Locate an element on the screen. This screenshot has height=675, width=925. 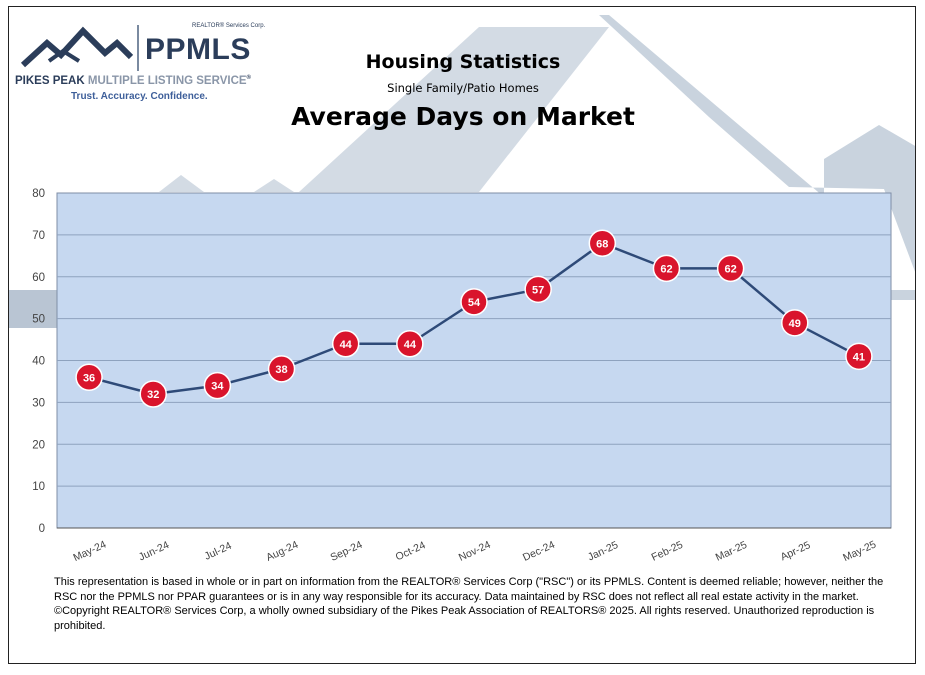
x-tick-label: Jun-24 is located at coordinates (154, 551).